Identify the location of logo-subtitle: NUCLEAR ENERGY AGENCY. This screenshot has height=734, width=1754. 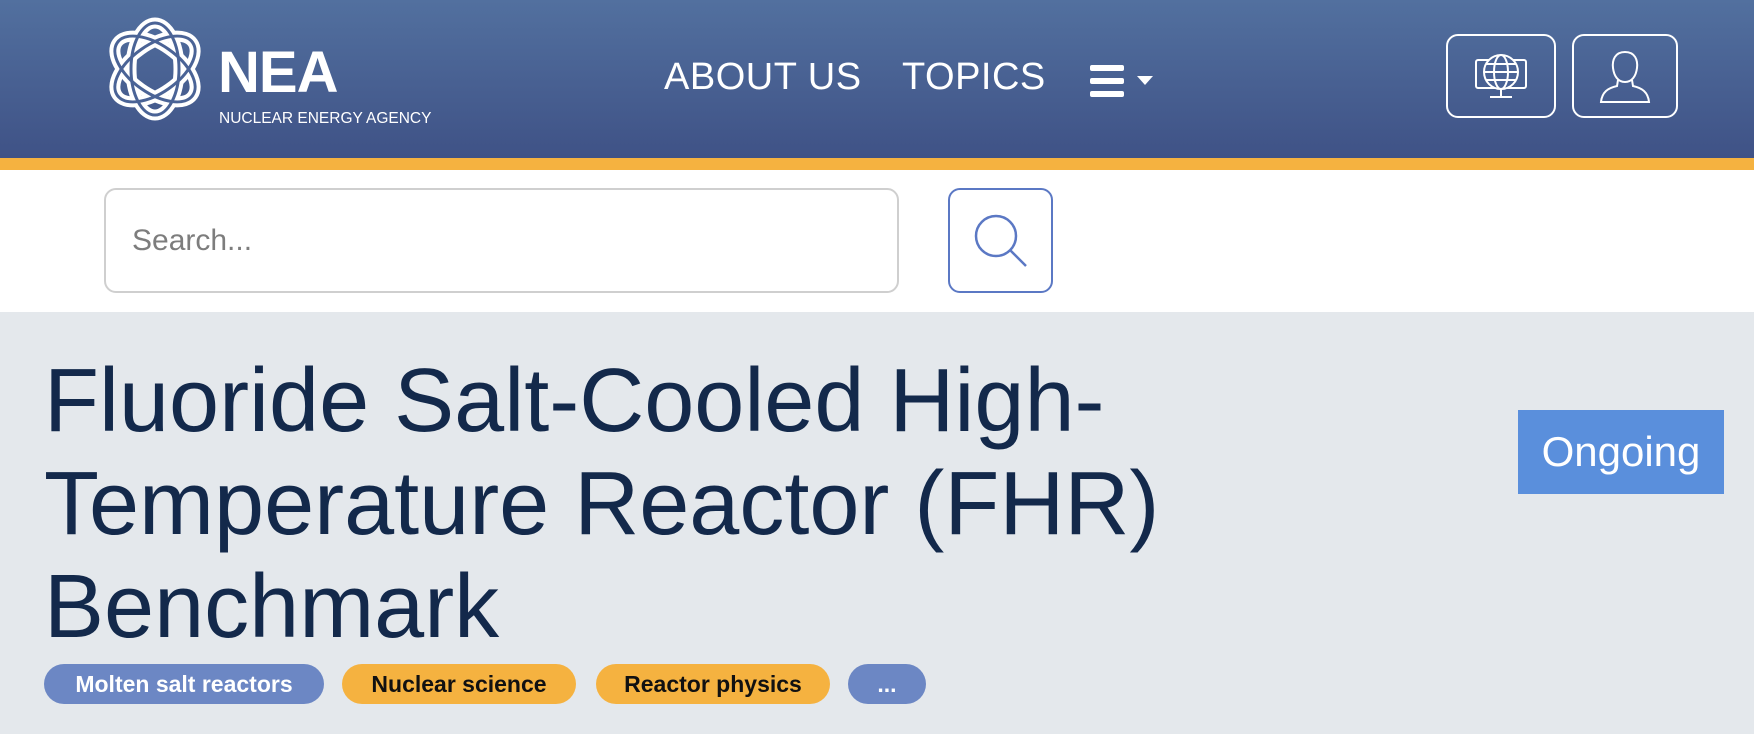
(325, 118).